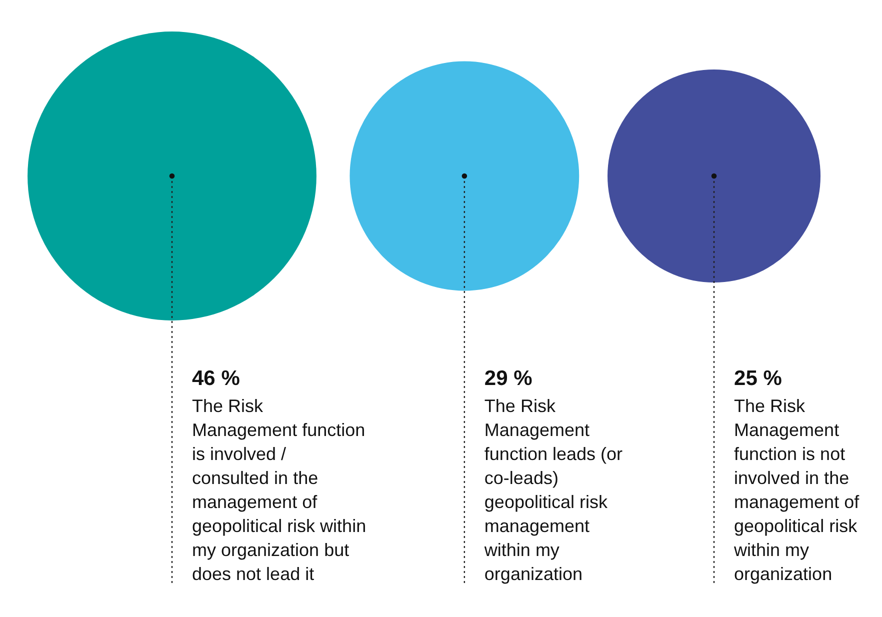  What do you see at coordinates (279, 490) in the screenshot?
I see `category-label: The Risk Management function is involved / consulted in the management of geopolitical risk within my organization but does not lead it` at bounding box center [279, 490].